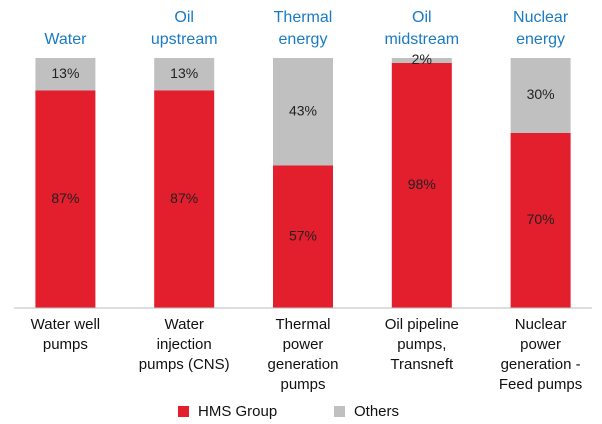 This screenshot has height=424, width=602. What do you see at coordinates (303, 364) in the screenshot?
I see `x-tick-label: generation` at bounding box center [303, 364].